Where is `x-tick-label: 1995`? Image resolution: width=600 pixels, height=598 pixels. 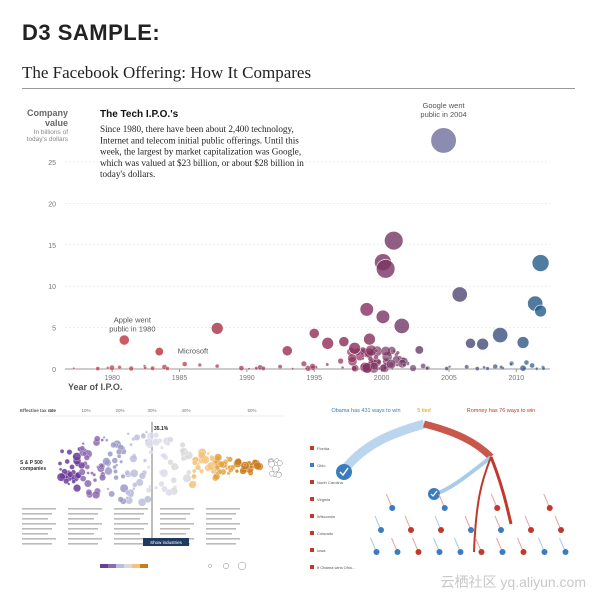 x-tick-label: 1995 is located at coordinates (314, 378).